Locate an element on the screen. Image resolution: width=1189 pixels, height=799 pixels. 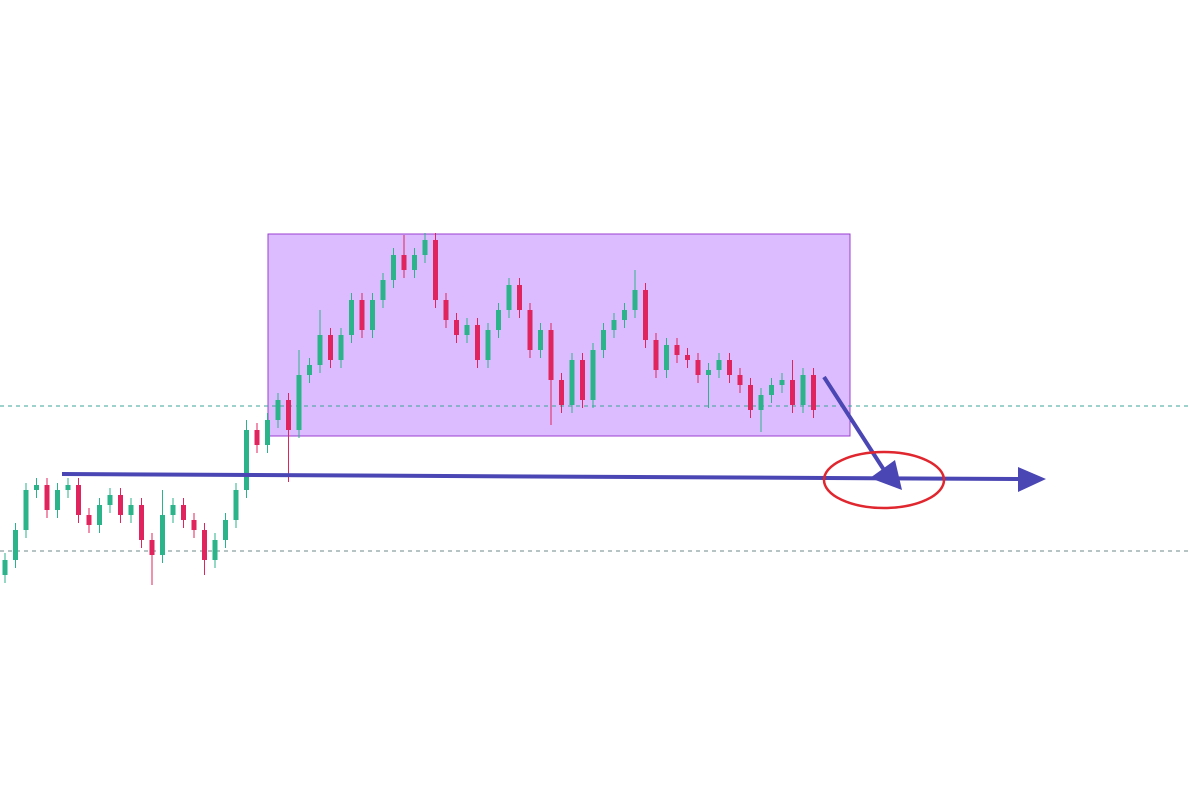
highlight-ellipse is located at coordinates (884, 480).